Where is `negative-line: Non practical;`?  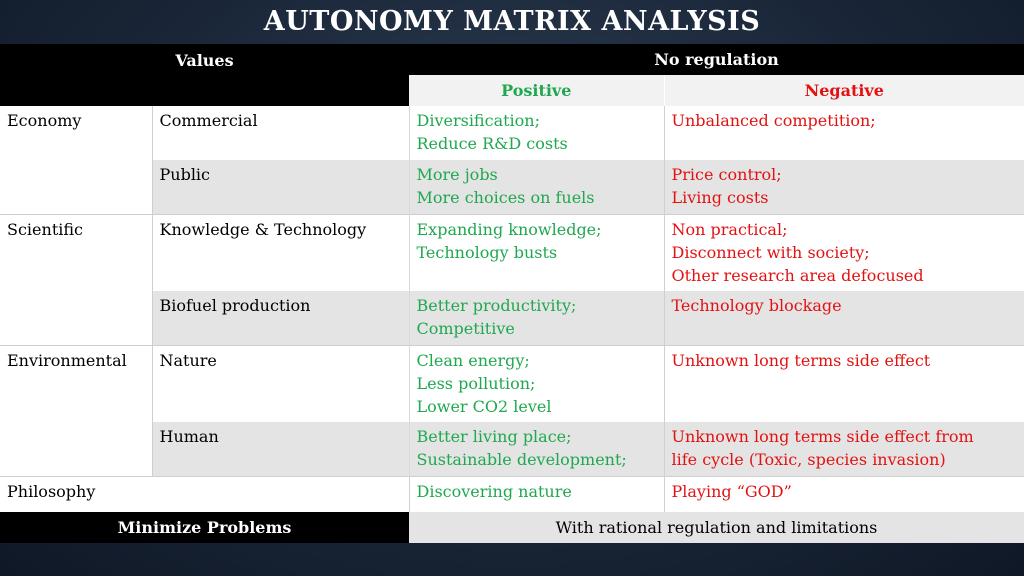 negative-line: Non practical; is located at coordinates (729, 229).